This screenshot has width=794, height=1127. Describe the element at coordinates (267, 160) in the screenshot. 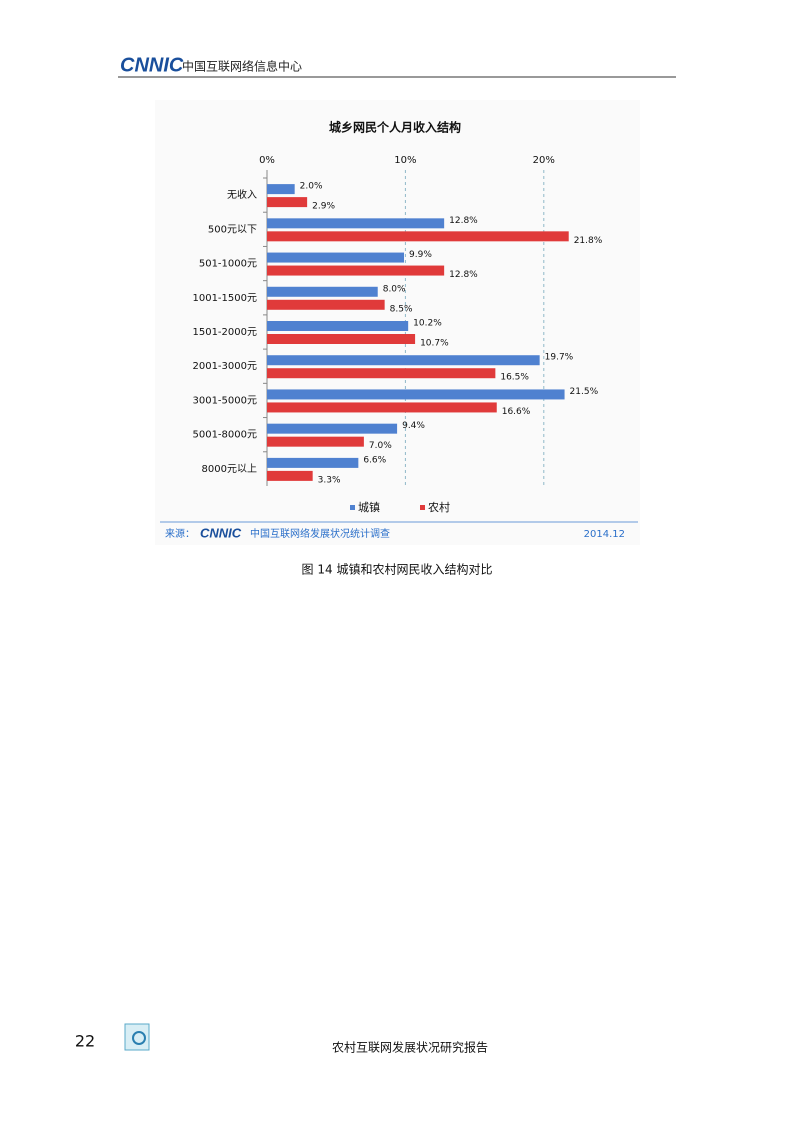

I see `x-tick-label: 0%` at that location.